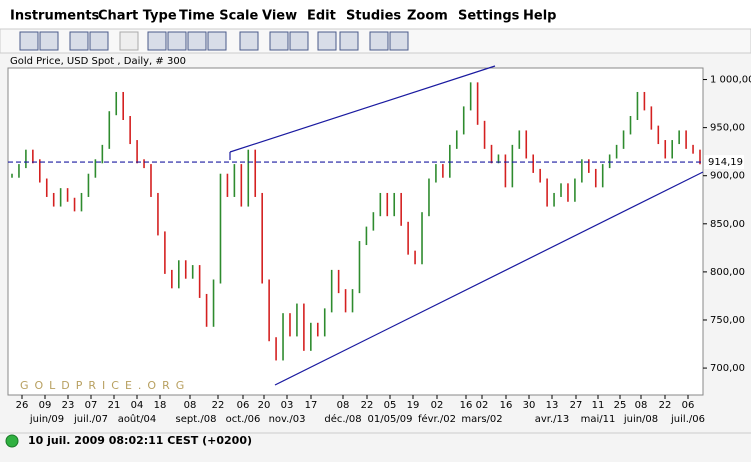 This screenshot has height=466, width=751. Describe the element at coordinates (362, 109) in the screenshot. I see `trend-line-upper` at that location.